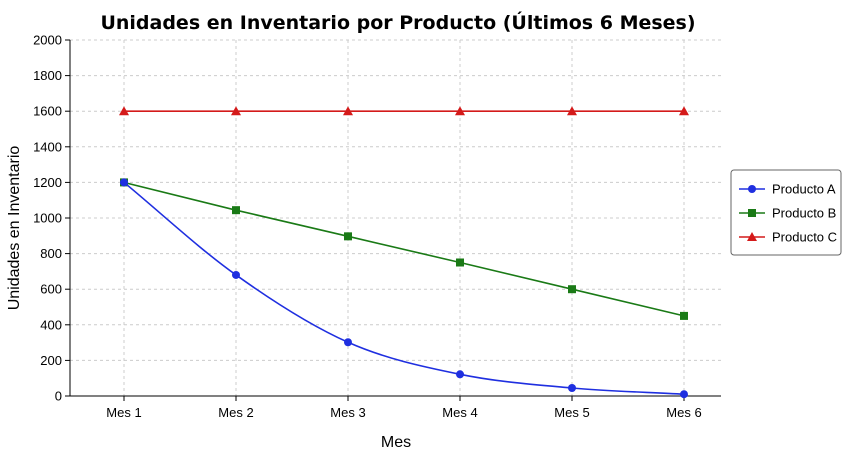  Describe the element at coordinates (804, 213) in the screenshot. I see `legend-label: Producto B` at that location.